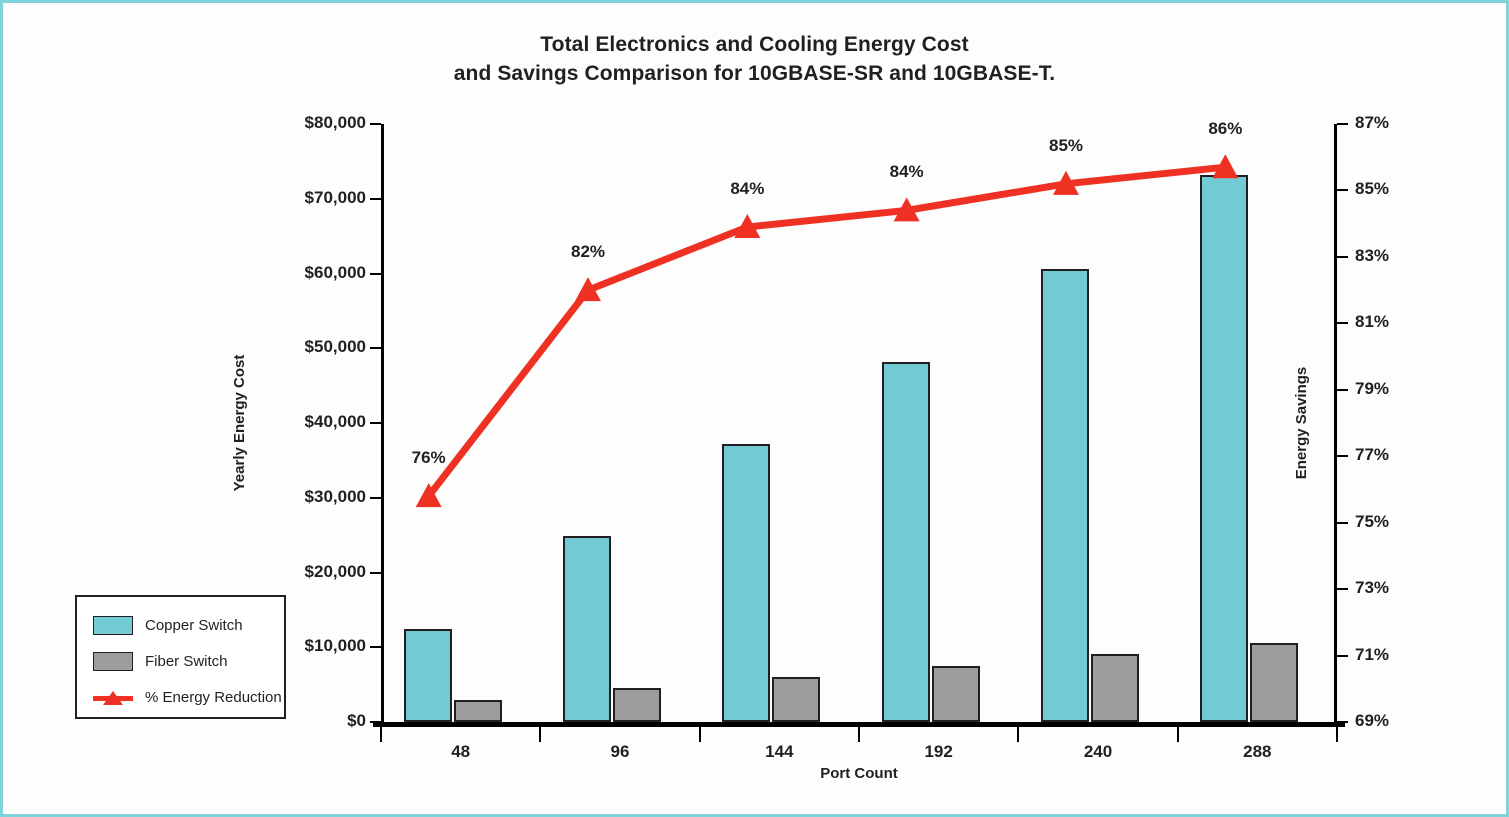 The width and height of the screenshot is (1509, 817). What do you see at coordinates (113, 625) in the screenshot?
I see `legend-swatch-icon-copper` at bounding box center [113, 625].